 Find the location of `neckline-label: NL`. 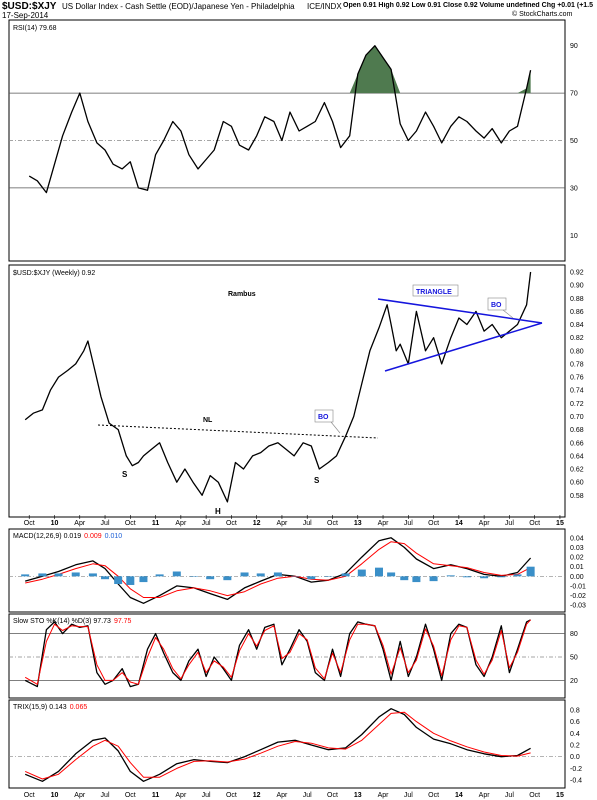

neckline-label: NL is located at coordinates (208, 420).